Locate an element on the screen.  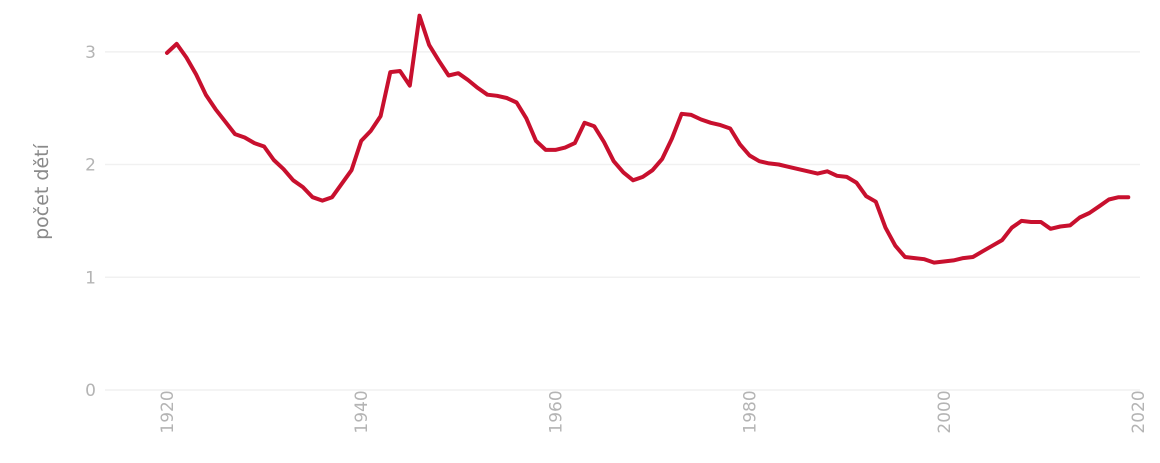
y-tick-label: 3 is located at coordinates (90, 53).